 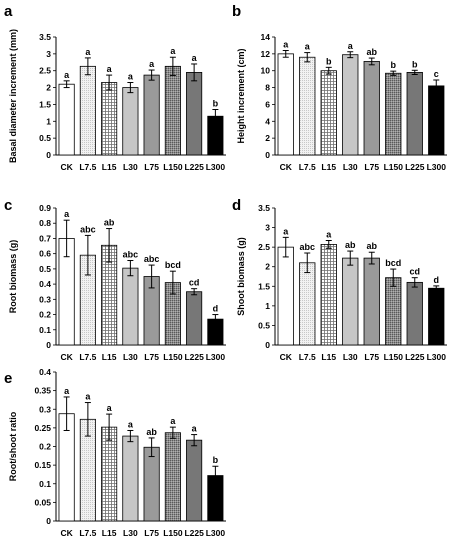 I want to click on significance-label: cd, so click(x=194, y=283).